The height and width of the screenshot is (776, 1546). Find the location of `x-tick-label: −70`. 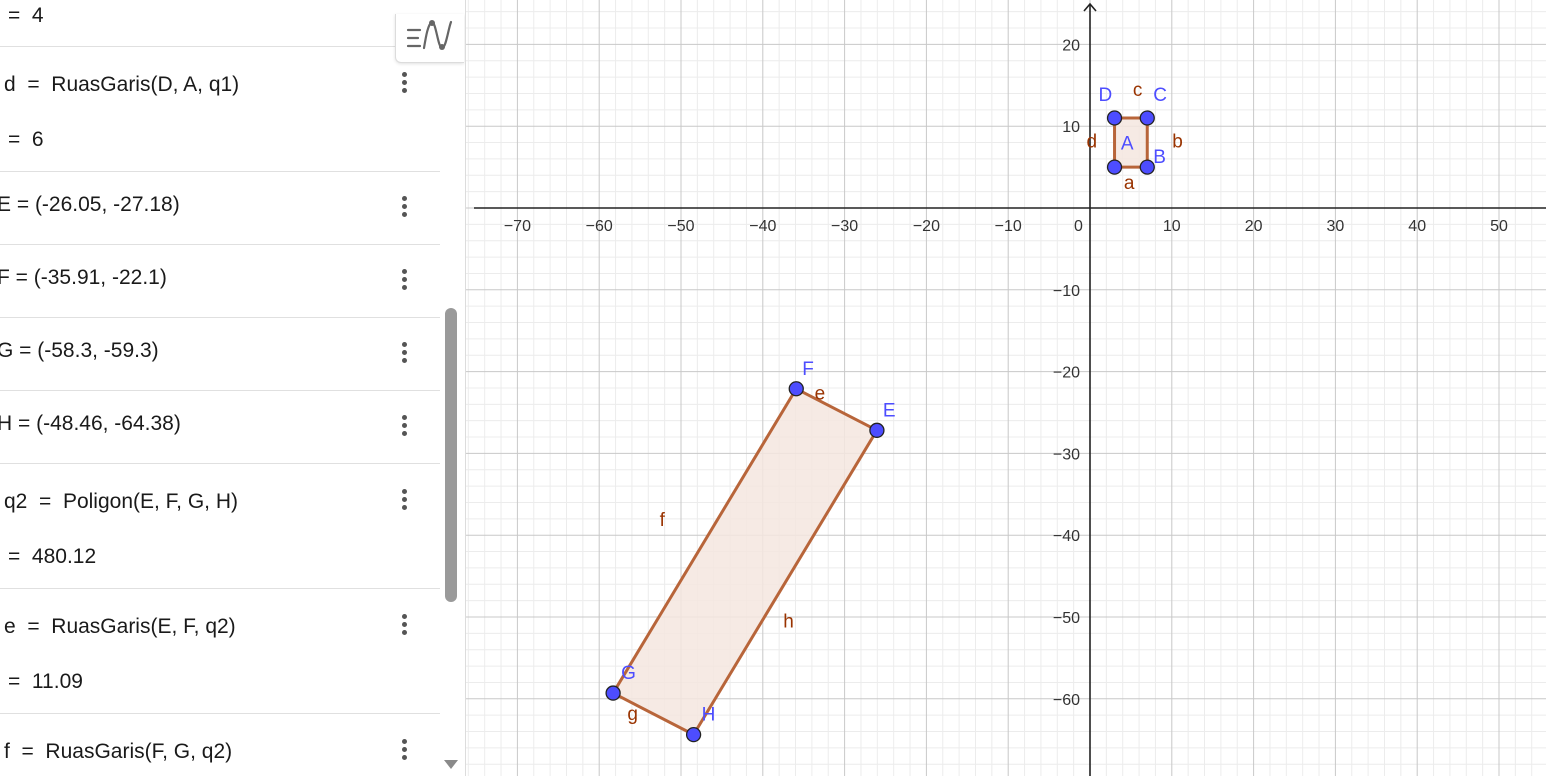

x-tick-label: −70 is located at coordinates (517, 226).